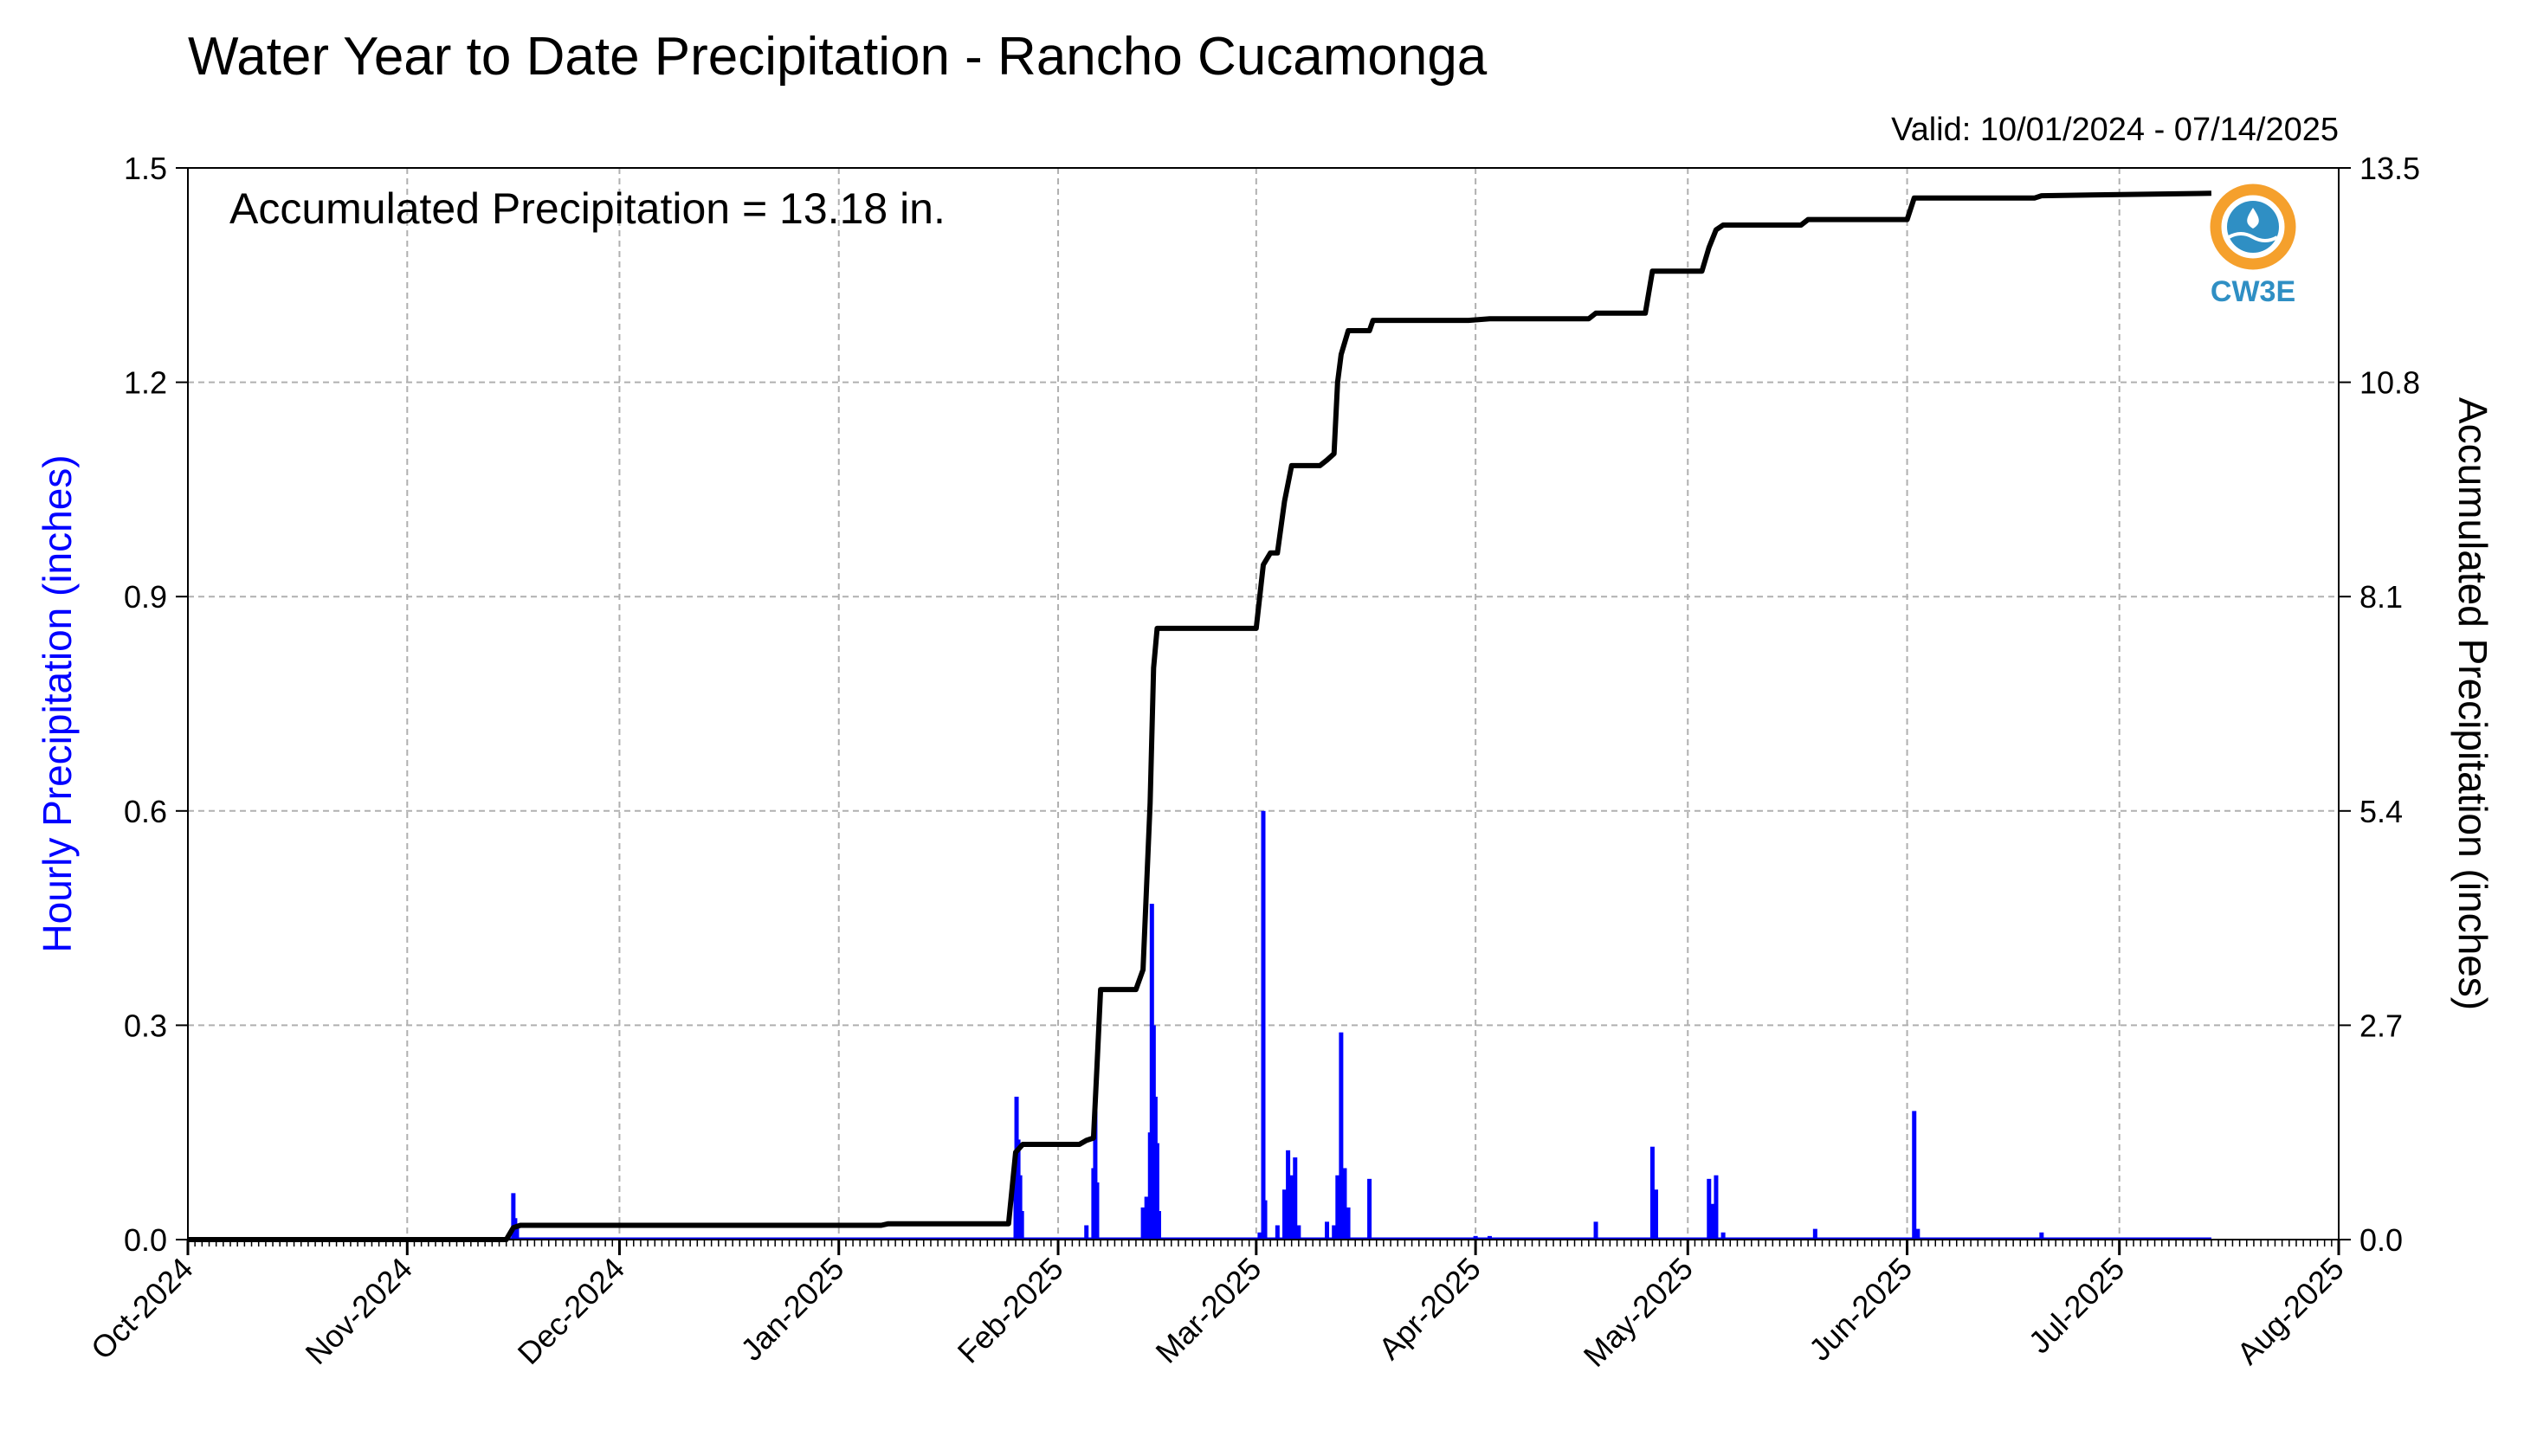 Image resolution: width=2524 pixels, height=1456 pixels. What do you see at coordinates (571, 1311) in the screenshot?
I see `x-tick-label: Dec-2024` at bounding box center [571, 1311].